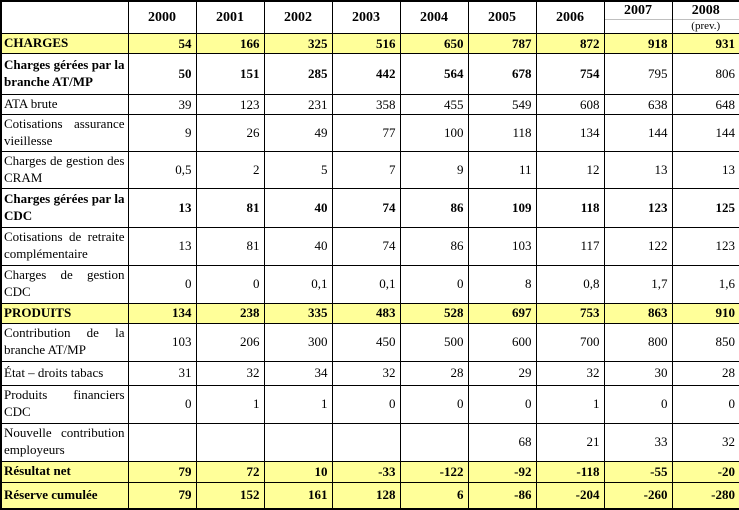  I want to click on row-label: Contribution de la branche AT/MP, so click(64, 342).